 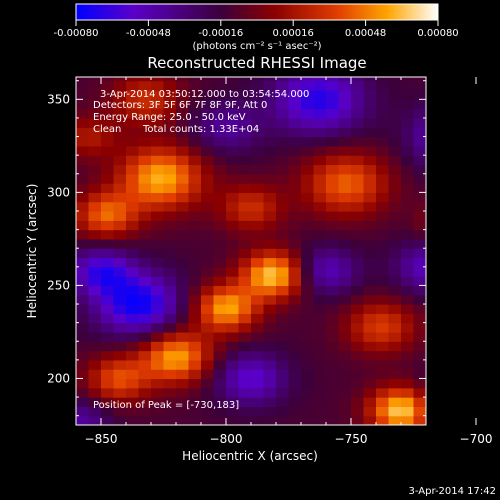 I want to click on footer-date: 3-Apr-2014 17:42, so click(x=452, y=491).